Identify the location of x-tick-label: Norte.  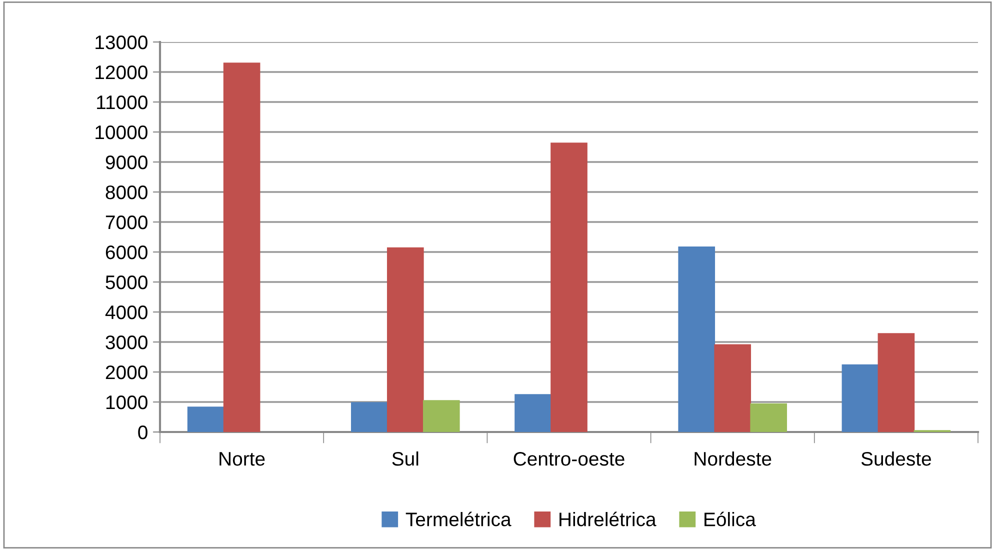
(242, 459).